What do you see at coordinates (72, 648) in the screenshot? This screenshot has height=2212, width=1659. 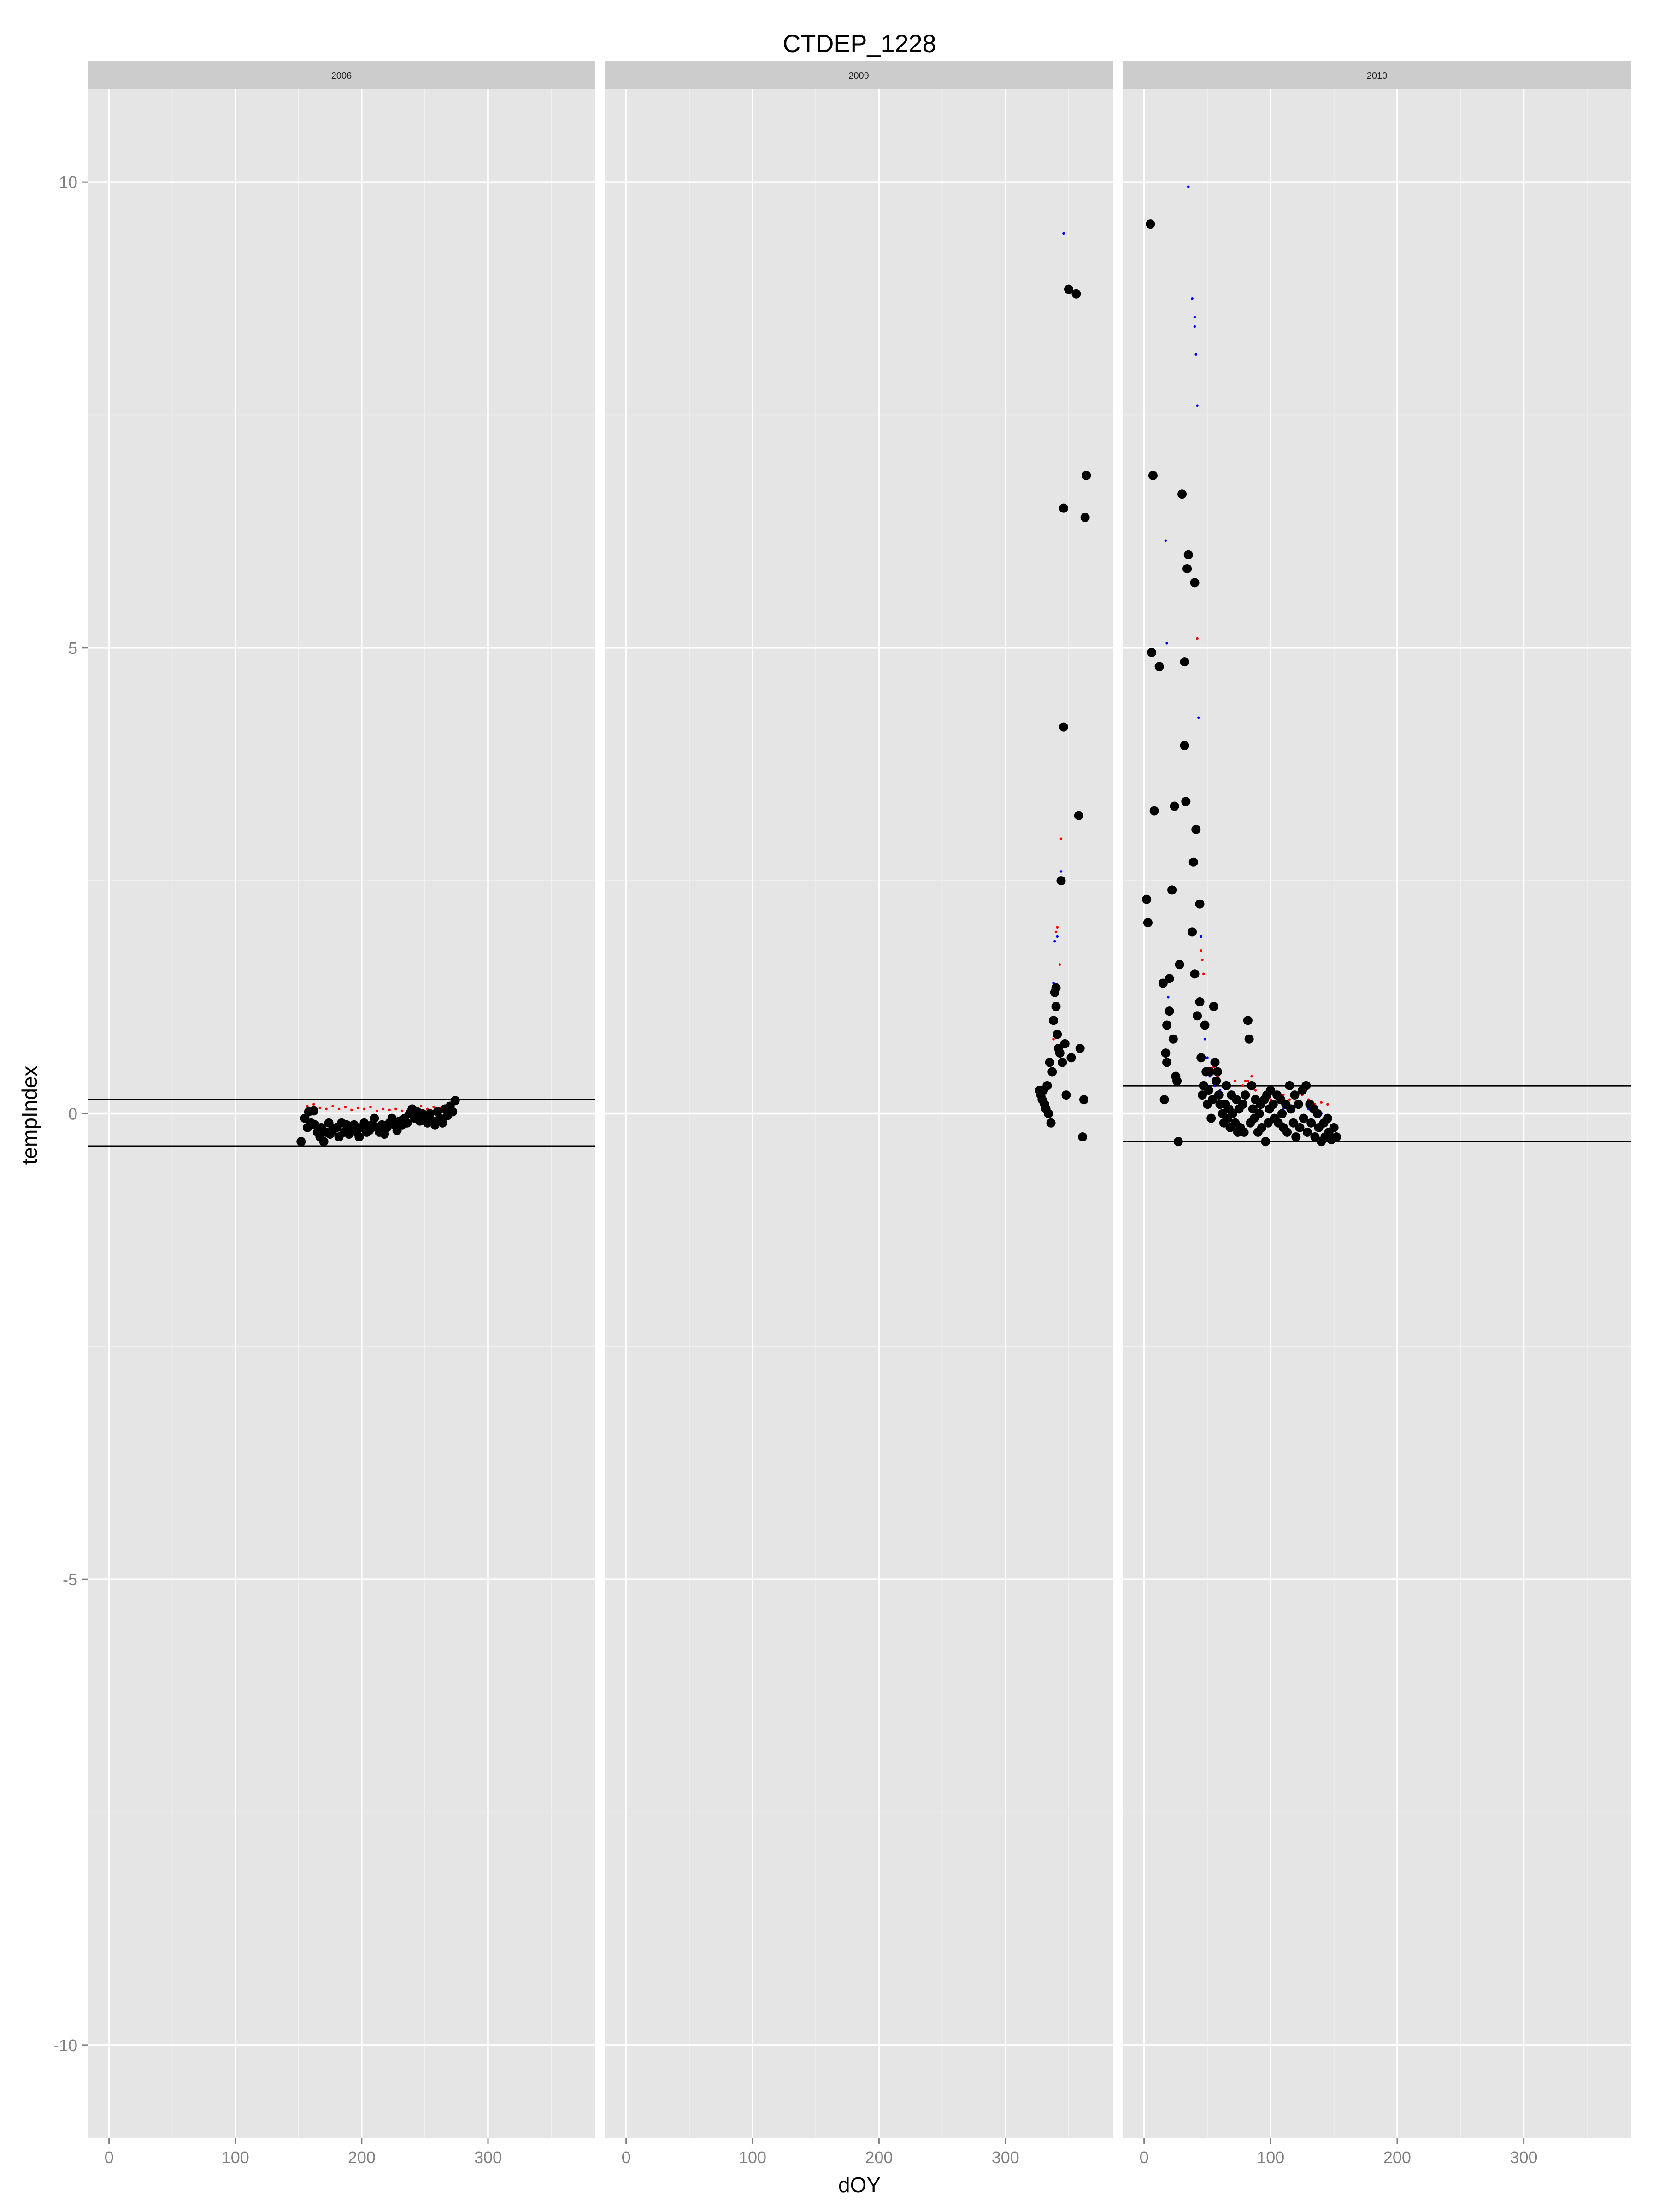 I see `y-tick-label: 5` at bounding box center [72, 648].